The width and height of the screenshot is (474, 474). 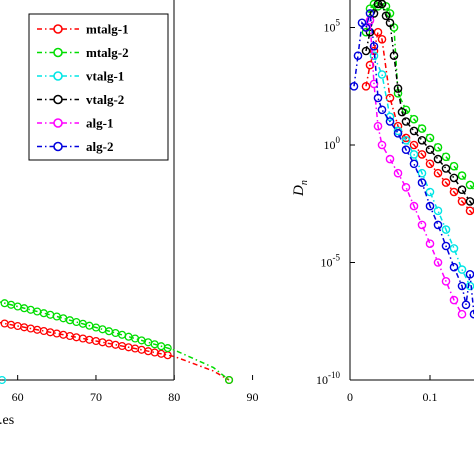 I want to click on legend-label: mtalg-1, so click(x=107, y=29).